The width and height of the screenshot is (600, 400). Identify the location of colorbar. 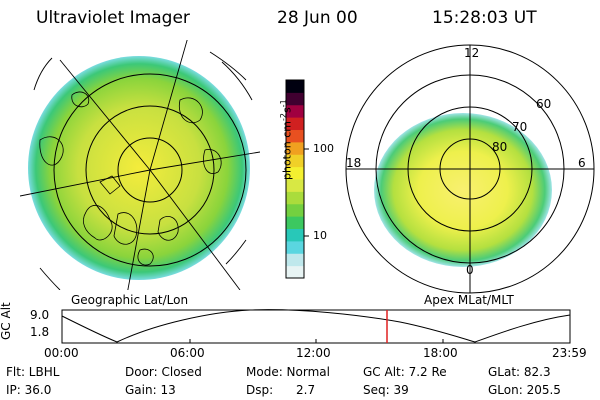
(297, 179).